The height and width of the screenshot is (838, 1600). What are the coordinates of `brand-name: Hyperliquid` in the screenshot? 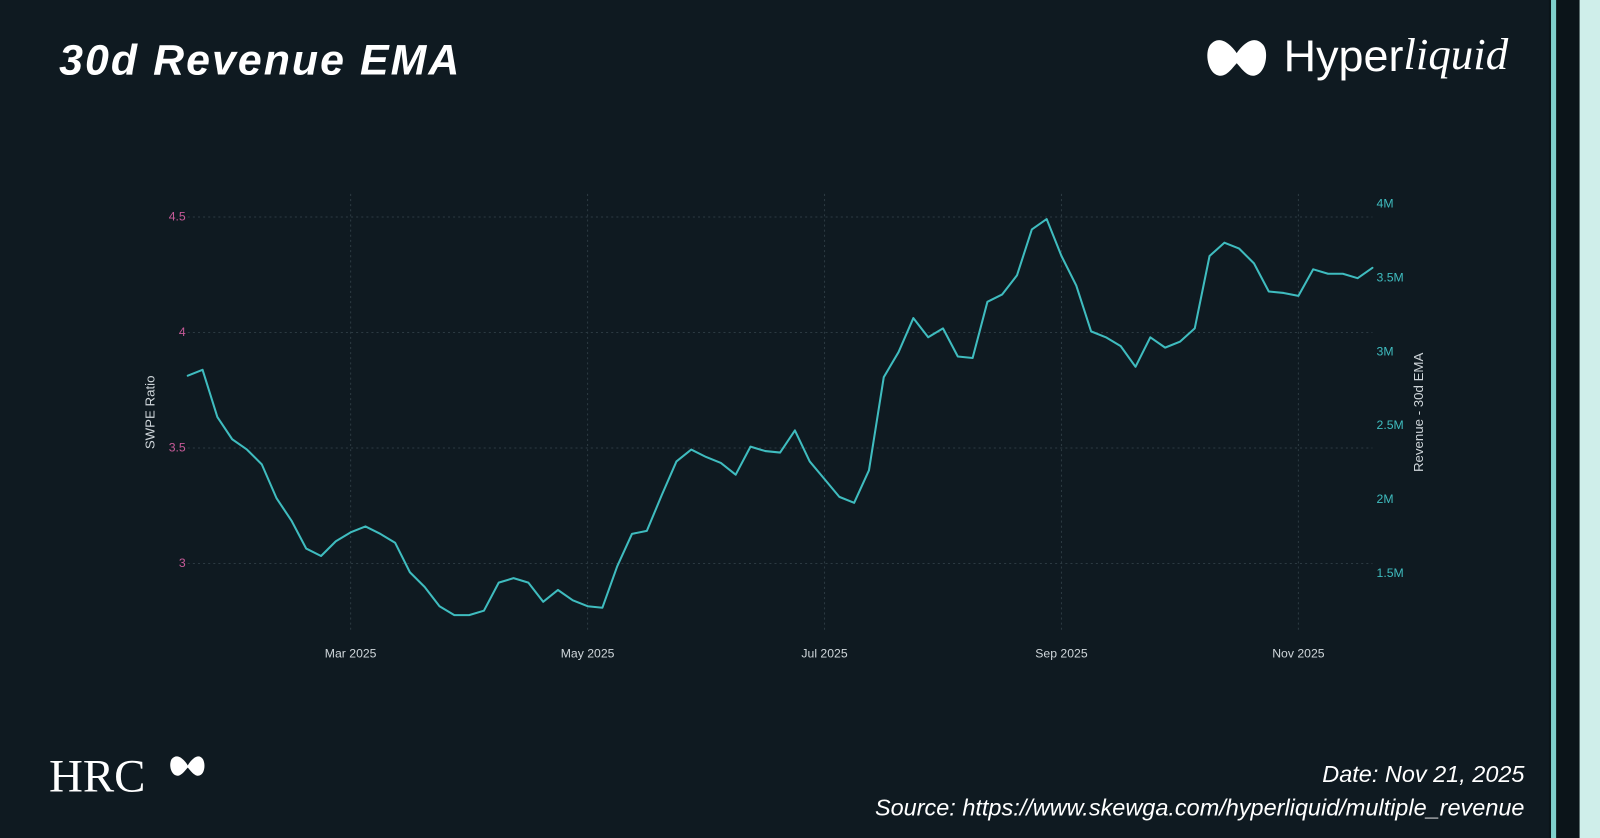 It's located at (1396, 55).